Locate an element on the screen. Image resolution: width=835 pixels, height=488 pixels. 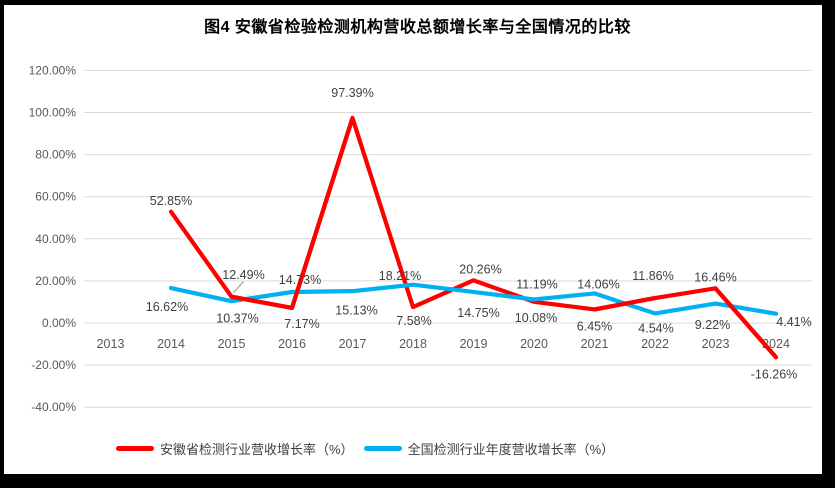
x-axis-tick-label: 2013 is located at coordinates (111, 344).